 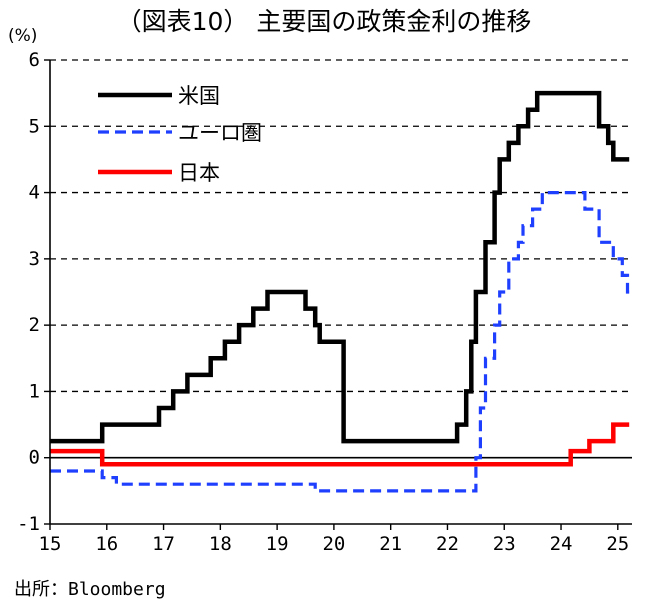 I want to click on legend-label: 日本, so click(x=199, y=173).